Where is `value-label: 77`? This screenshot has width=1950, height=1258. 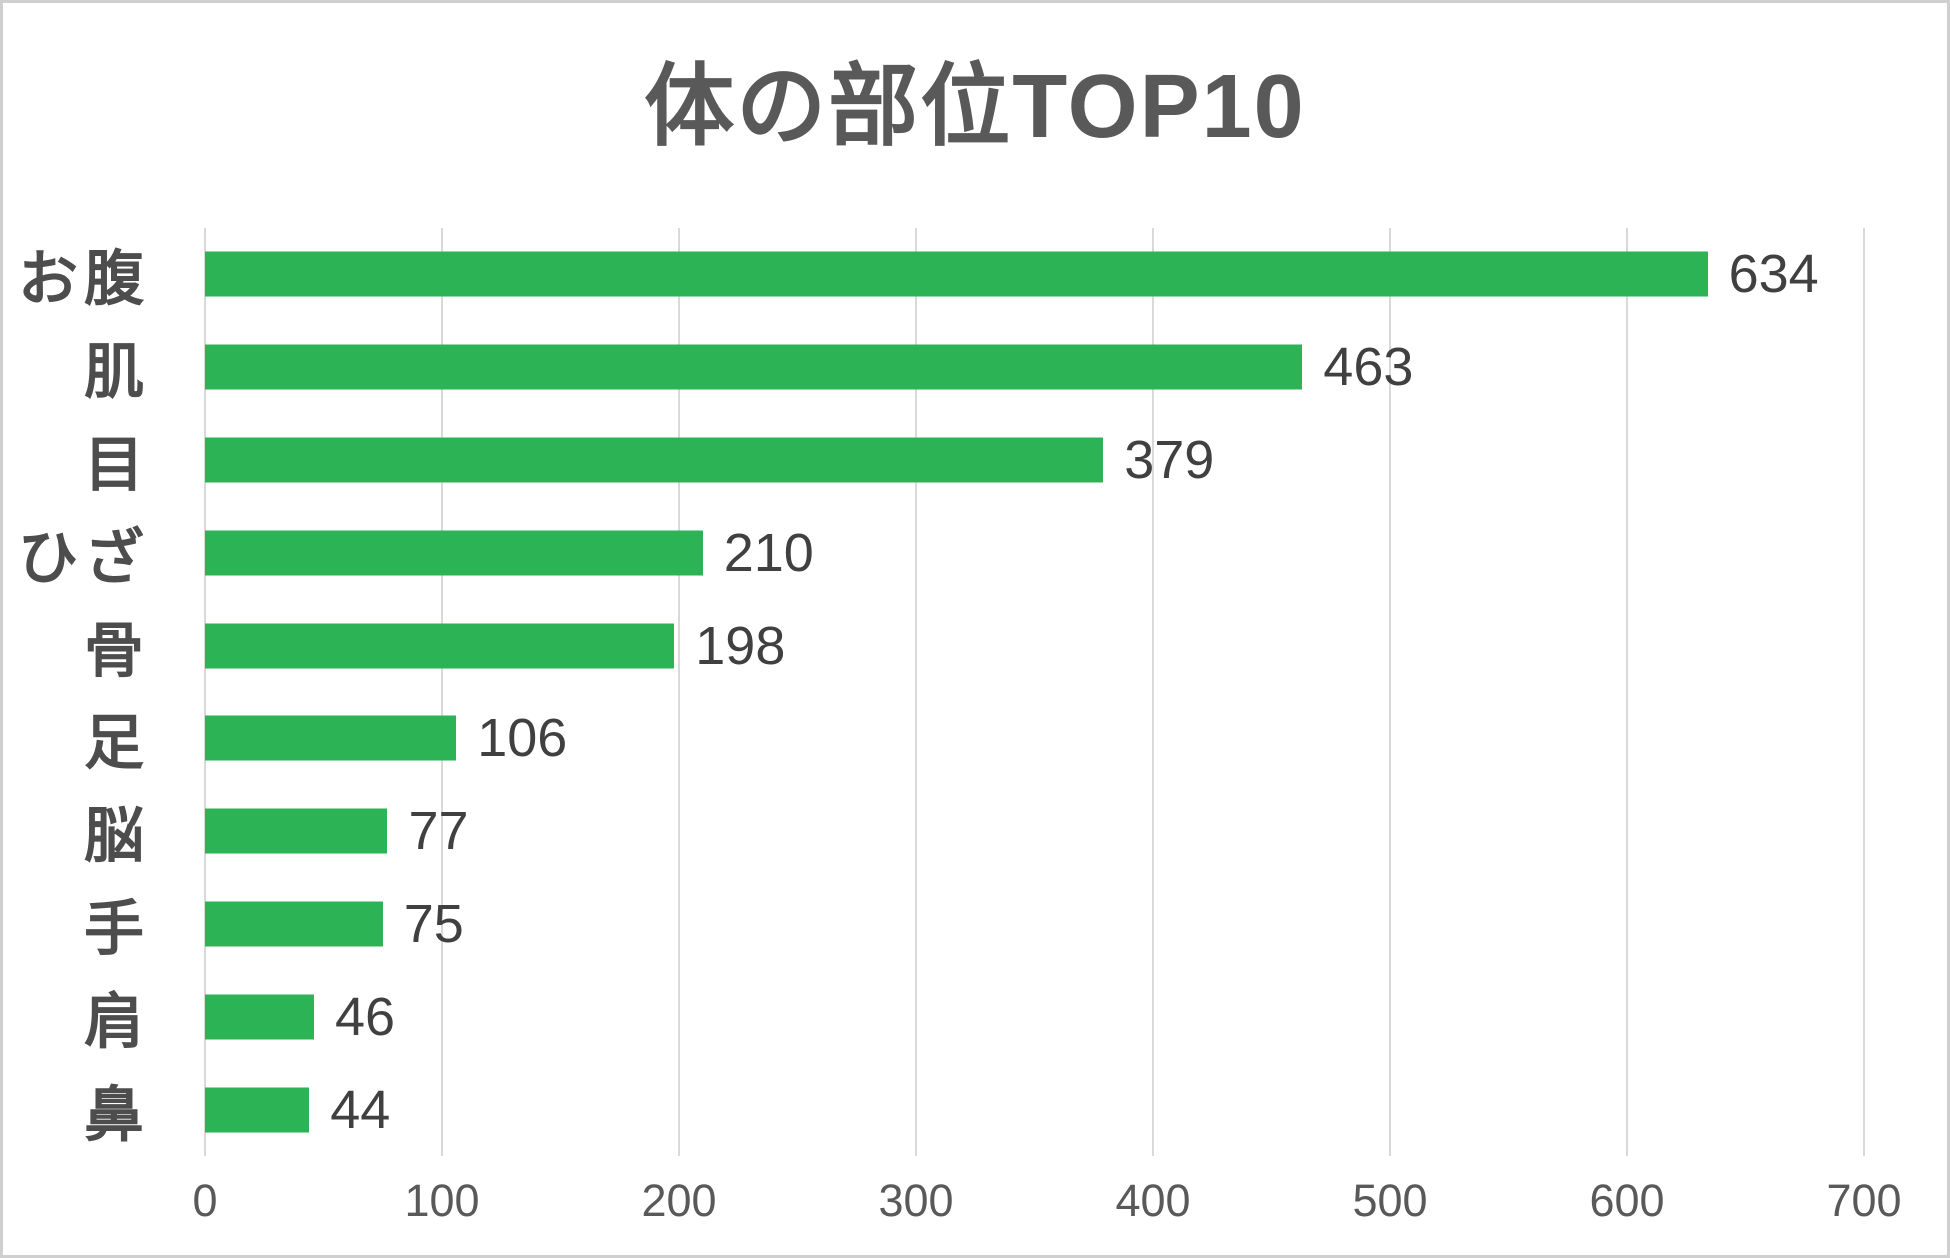 value-label: 77 is located at coordinates (438, 831).